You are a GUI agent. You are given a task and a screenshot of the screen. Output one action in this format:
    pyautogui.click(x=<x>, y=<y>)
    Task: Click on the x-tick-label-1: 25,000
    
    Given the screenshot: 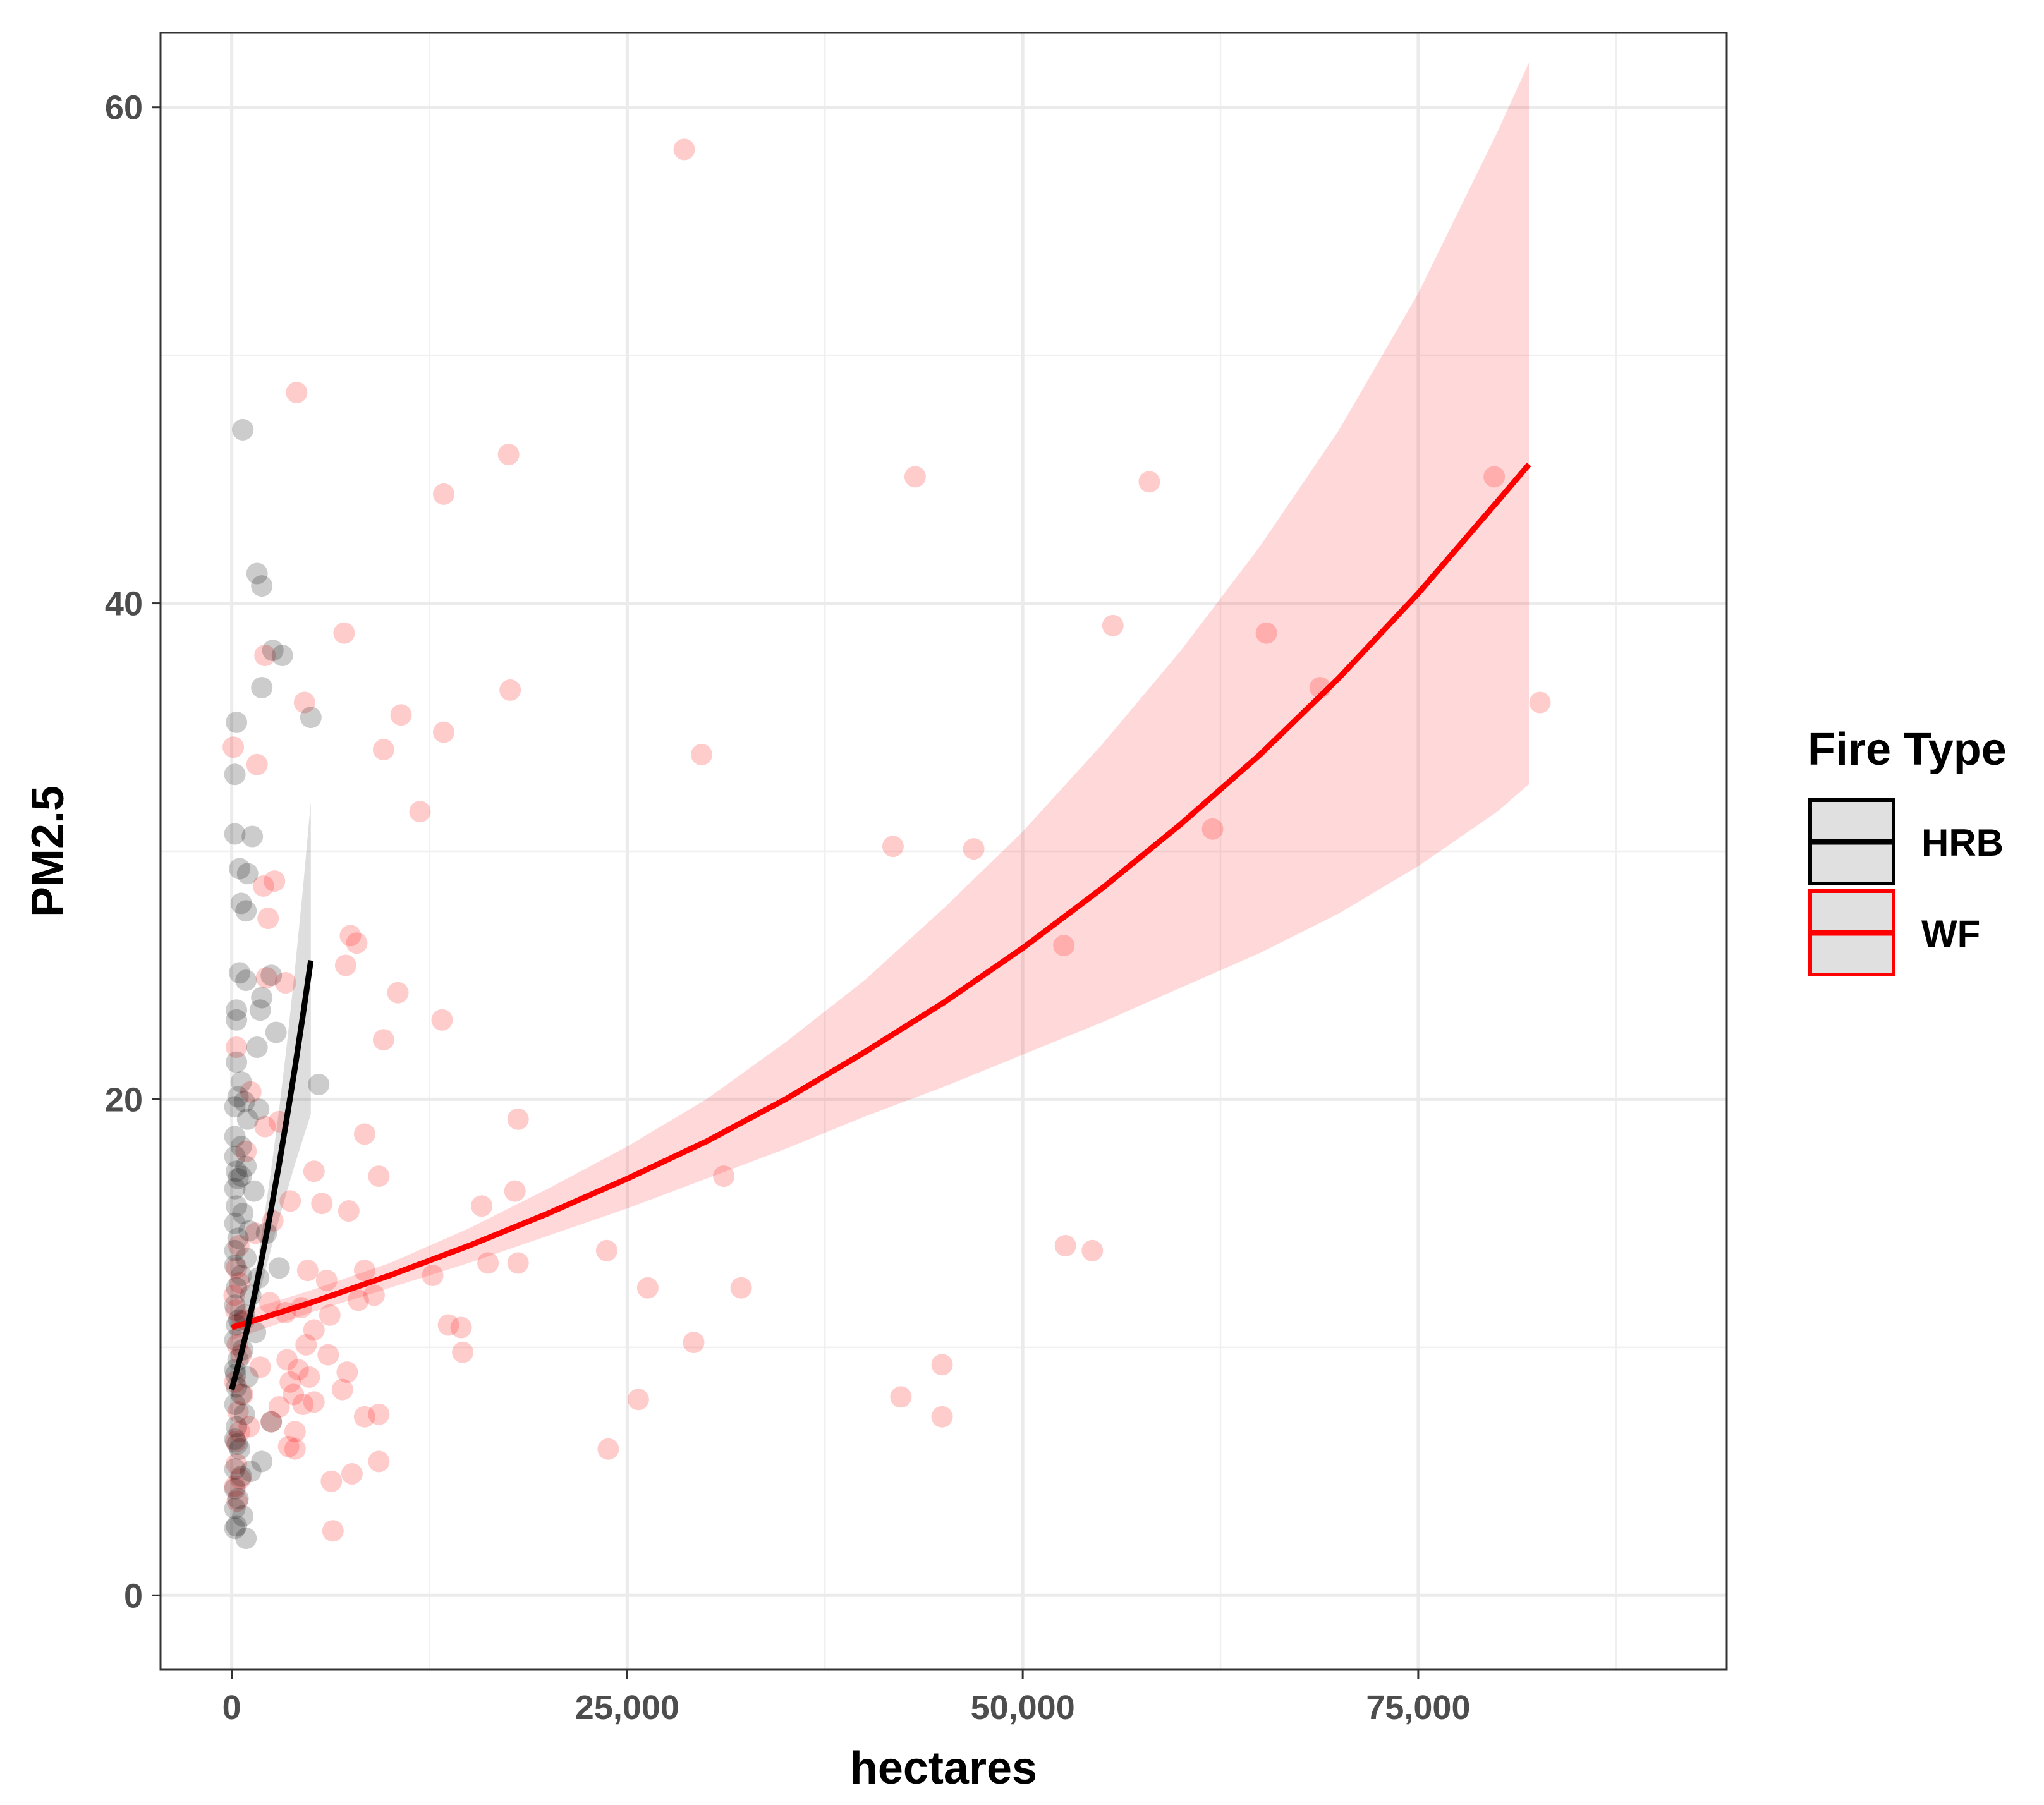 What is the action you would take?
    pyautogui.click(x=627, y=1708)
    